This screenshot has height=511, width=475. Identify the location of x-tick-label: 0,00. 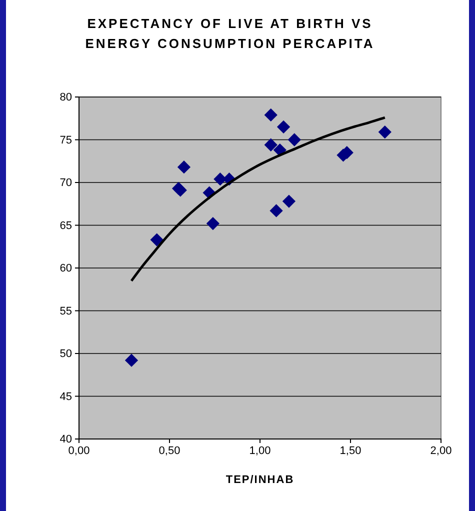
(79, 450).